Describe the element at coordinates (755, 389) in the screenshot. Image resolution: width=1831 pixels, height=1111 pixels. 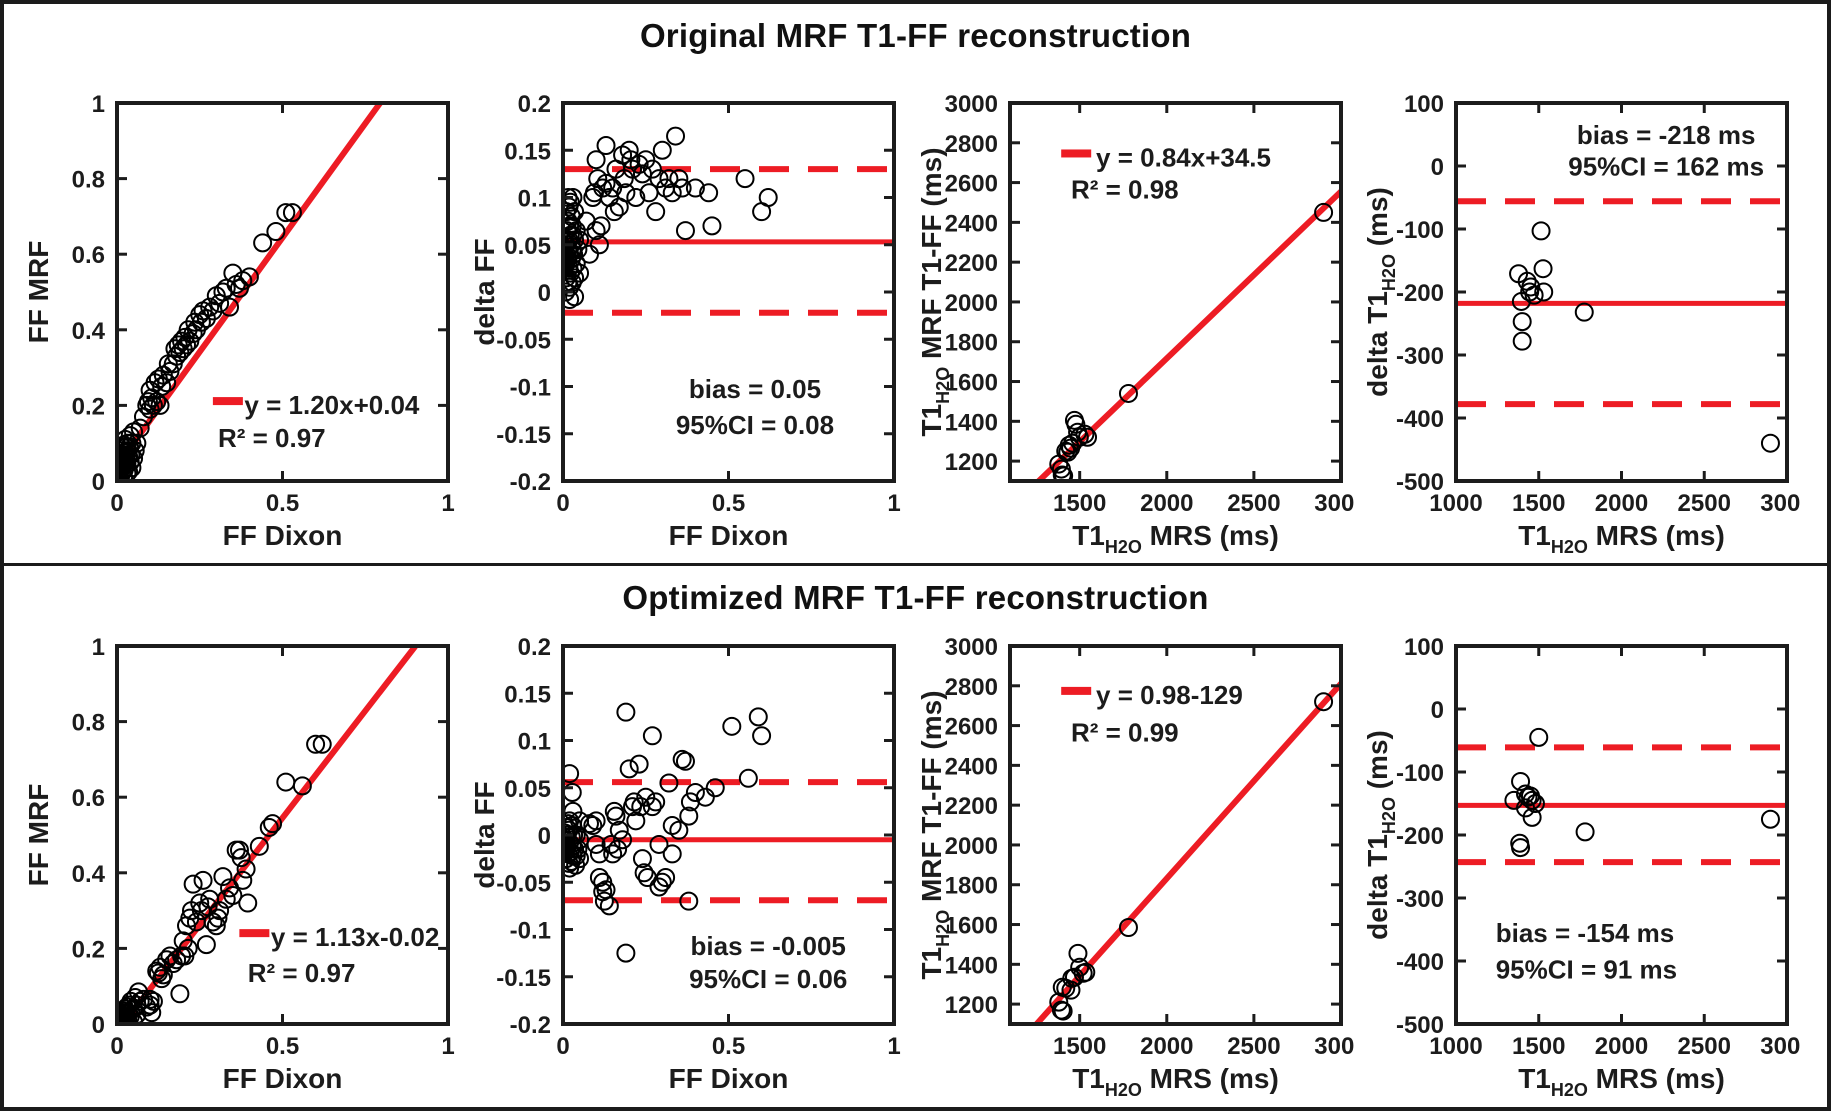
I see `svg-text: bias = 0.05` at that location.